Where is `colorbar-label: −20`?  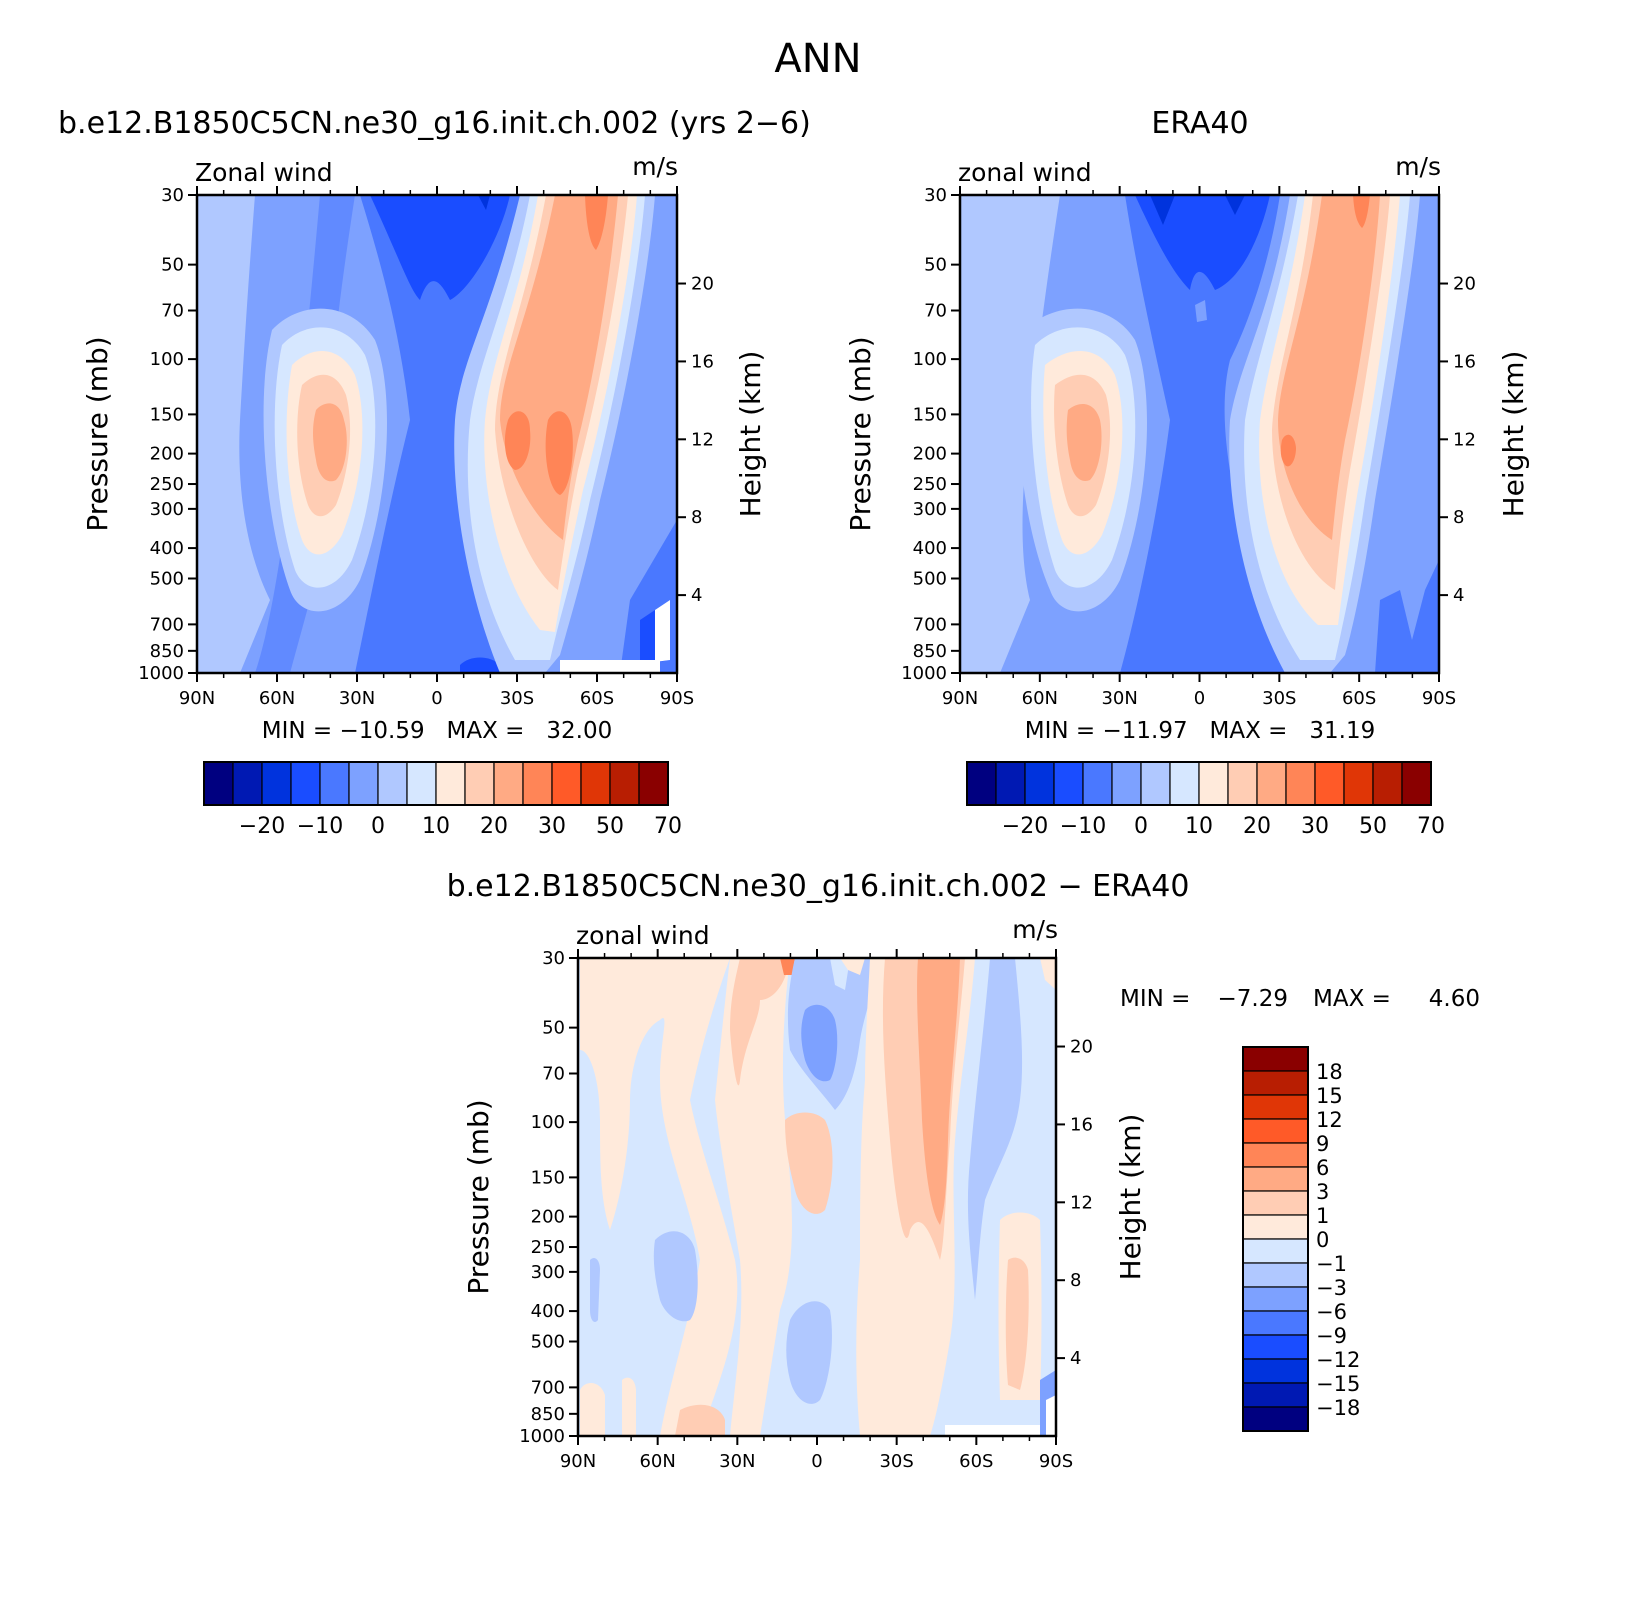 colorbar-label: −20 is located at coordinates (1025, 826).